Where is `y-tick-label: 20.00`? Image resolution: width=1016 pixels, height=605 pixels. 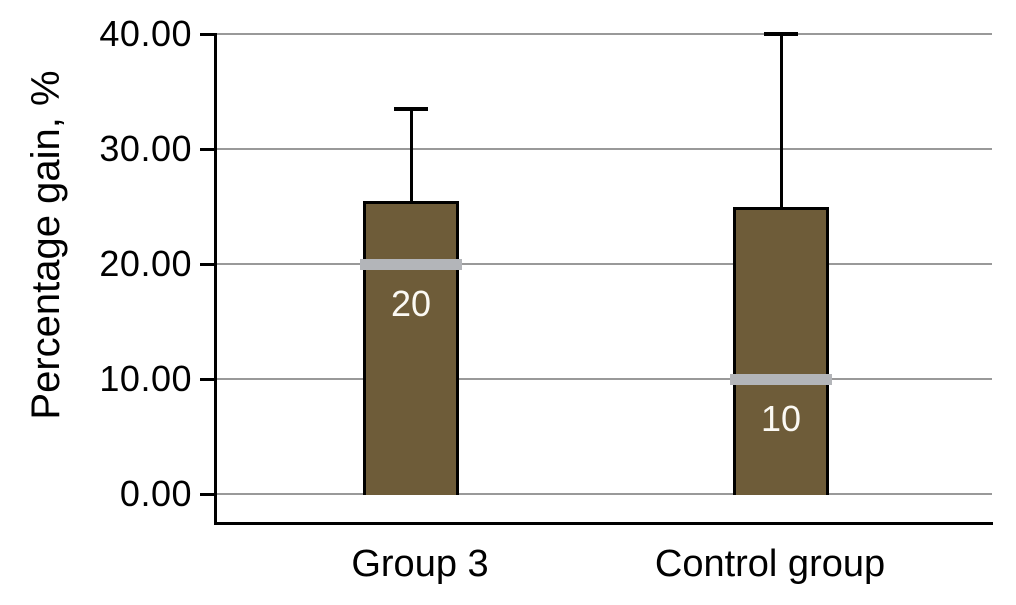 y-tick-label: 20.00 is located at coordinates (145, 263).